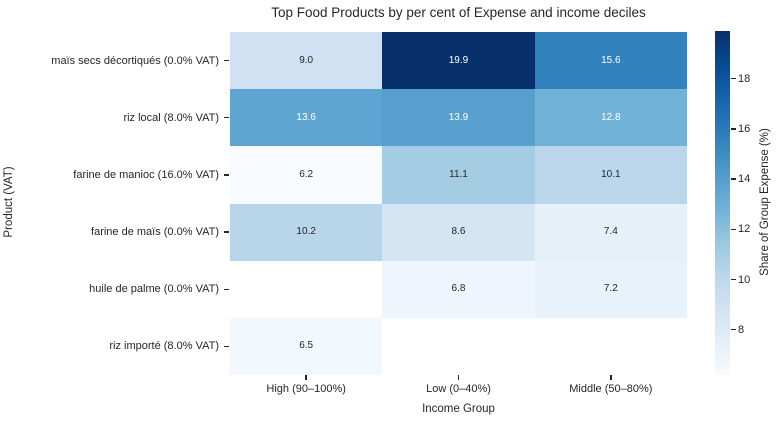  Describe the element at coordinates (306, 389) in the screenshot. I see `x-tick-label: High (90–100%)` at that location.